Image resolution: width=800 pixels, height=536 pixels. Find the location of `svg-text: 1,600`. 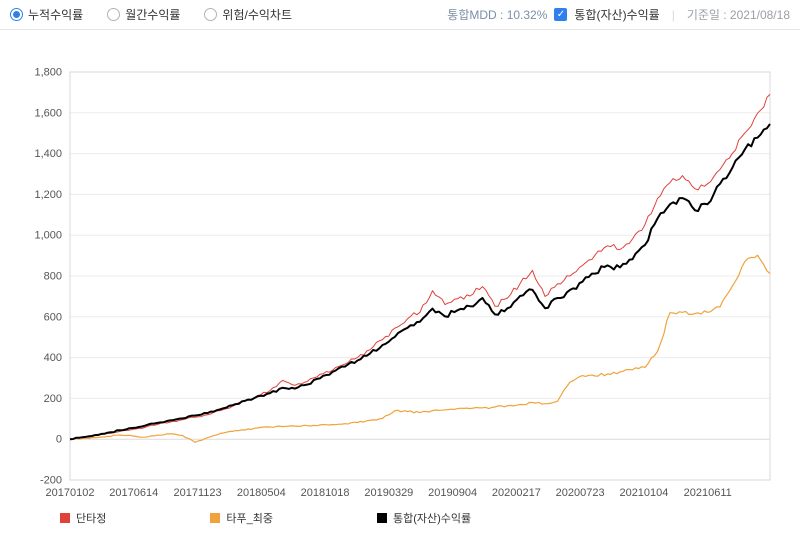

svg-text: 1,600 is located at coordinates (48, 113).